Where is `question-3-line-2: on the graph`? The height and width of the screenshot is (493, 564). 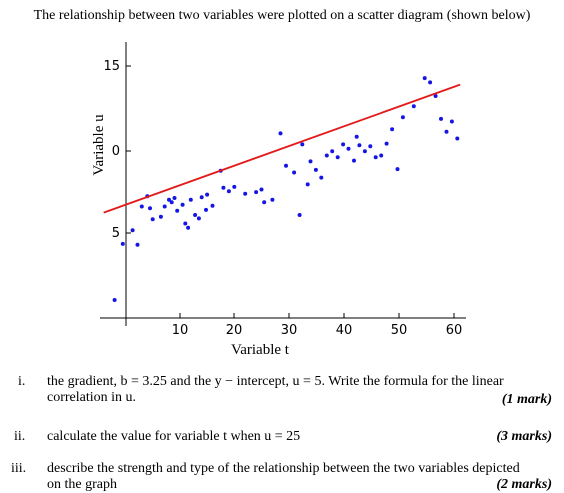 question-3-line-2: on the graph is located at coordinates (82, 484).